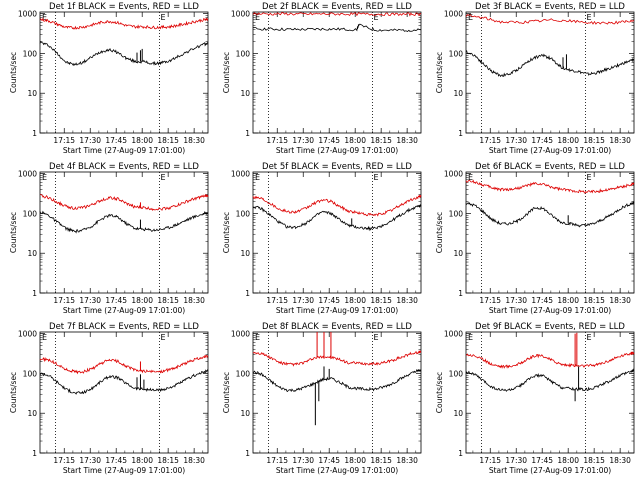  I want to click on panel-title: Det 2f BLACK = Events, RED = LLD, so click(337, 7).